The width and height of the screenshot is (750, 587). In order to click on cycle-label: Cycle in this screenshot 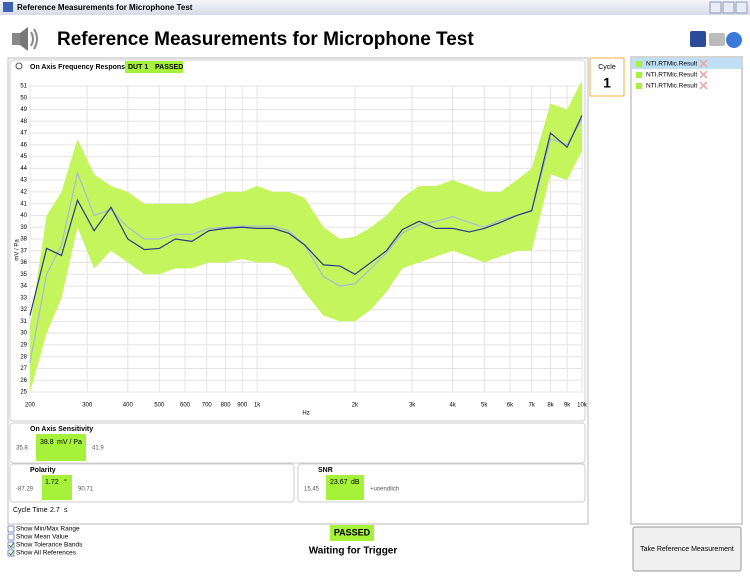, I will do `click(607, 67)`.